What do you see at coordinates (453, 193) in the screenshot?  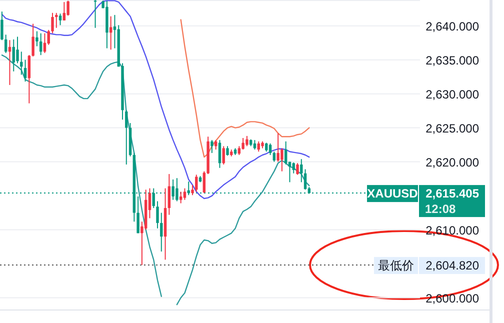 I see `y-tick-label: 2,615.405` at bounding box center [453, 193].